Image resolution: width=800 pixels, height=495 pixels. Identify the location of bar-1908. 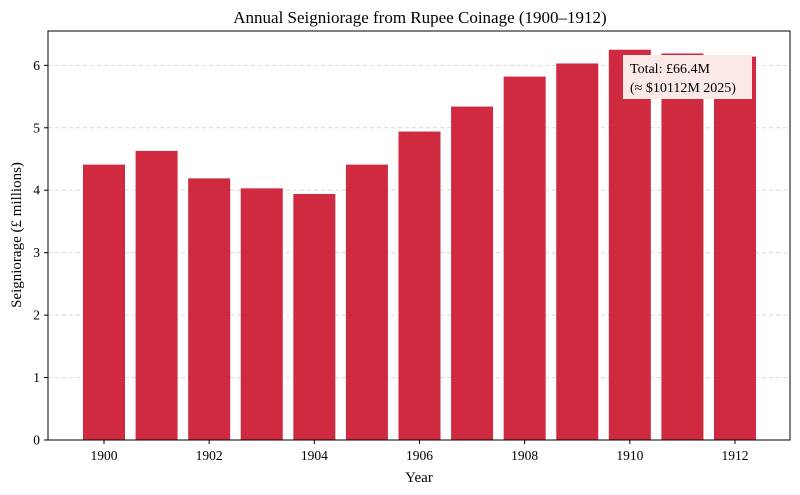
(524, 258).